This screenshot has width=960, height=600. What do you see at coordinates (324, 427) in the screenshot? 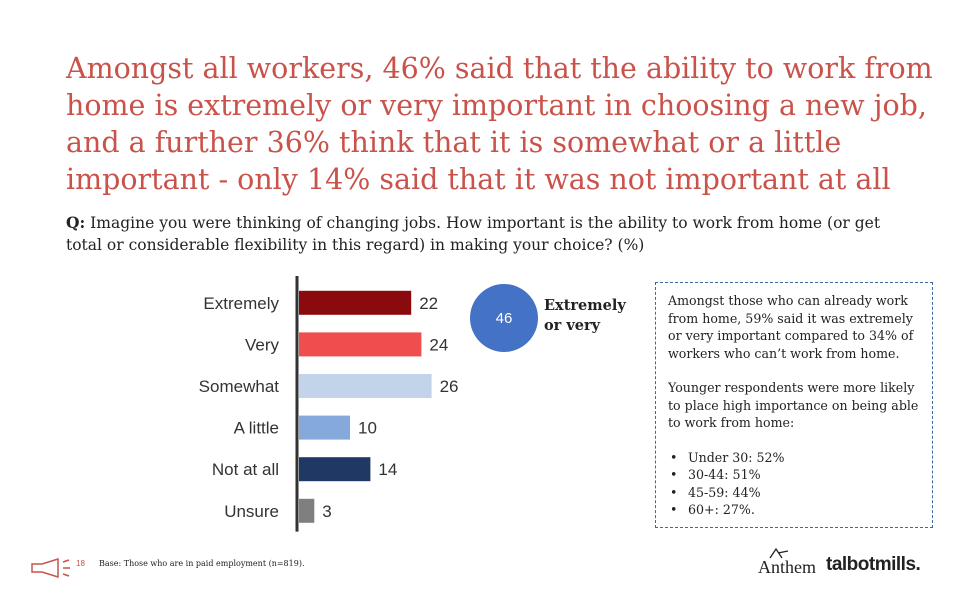
I see `bar-a-little` at bounding box center [324, 427].